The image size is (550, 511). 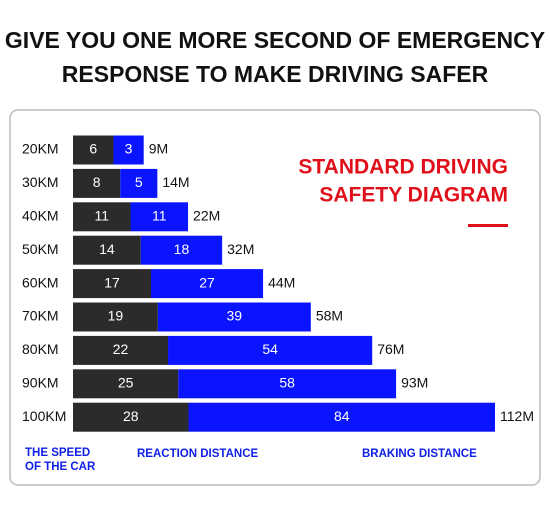 I want to click on data-label: 17, so click(x=112, y=282).